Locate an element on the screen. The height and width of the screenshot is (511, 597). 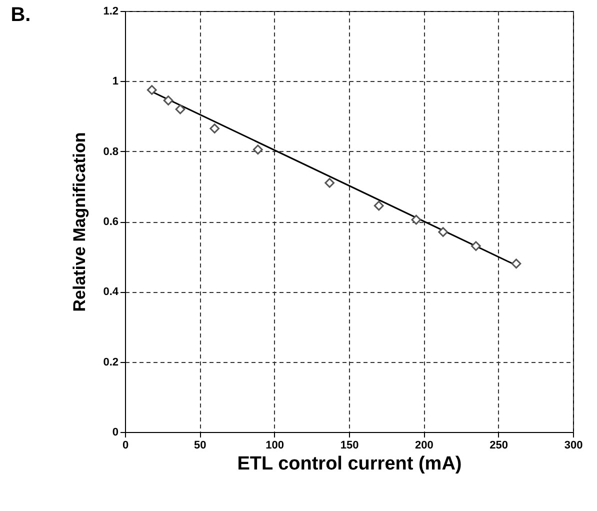
x-tick-label: 50 is located at coordinates (200, 446).